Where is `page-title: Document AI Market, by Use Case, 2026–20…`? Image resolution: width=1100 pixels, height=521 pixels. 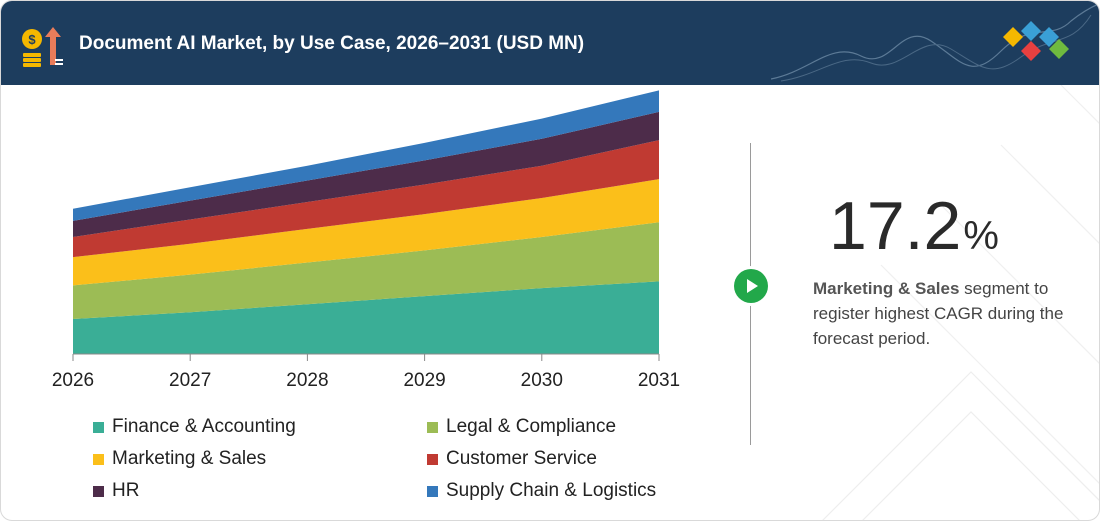
page-title: Document AI Market, by Use Case, 2026–20… is located at coordinates (332, 43).